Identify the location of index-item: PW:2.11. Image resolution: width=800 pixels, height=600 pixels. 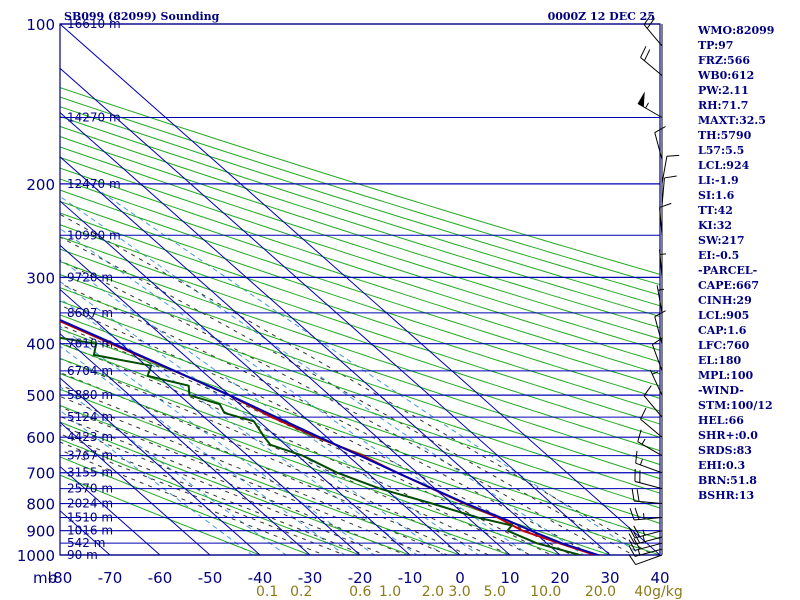
(723, 90).